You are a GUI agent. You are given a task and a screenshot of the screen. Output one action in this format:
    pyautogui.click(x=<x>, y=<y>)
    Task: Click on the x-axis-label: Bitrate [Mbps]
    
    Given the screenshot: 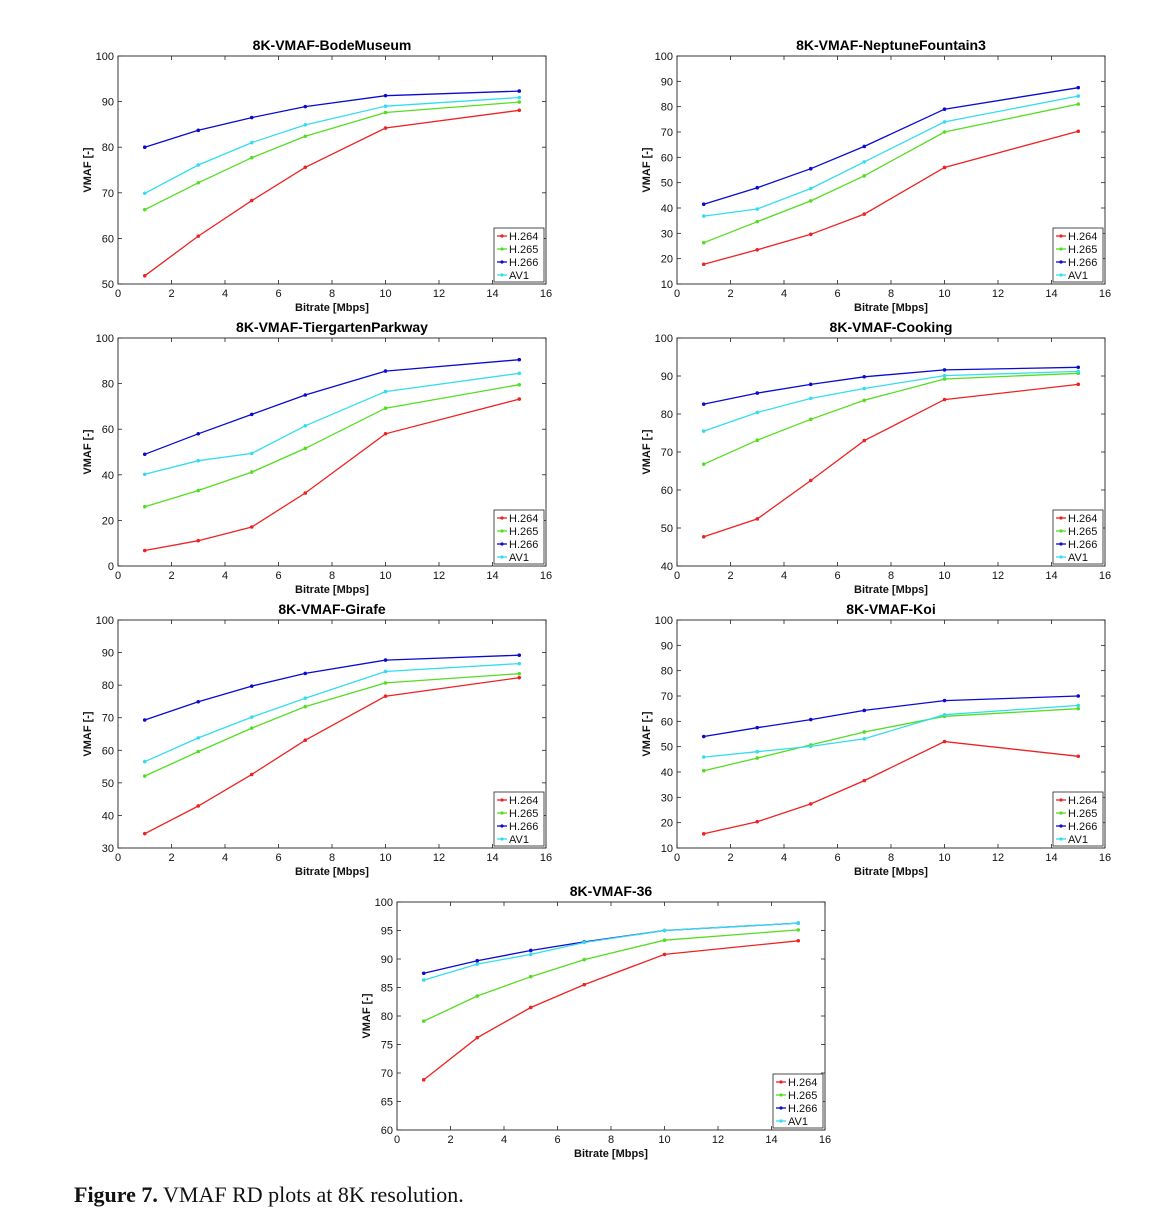 What is the action you would take?
    pyautogui.click(x=332, y=590)
    